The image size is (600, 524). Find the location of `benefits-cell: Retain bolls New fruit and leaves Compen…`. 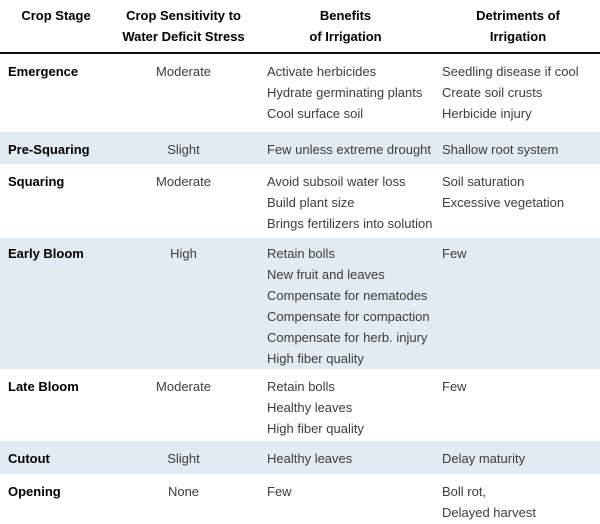

benefits-cell: Retain bolls New fruit and leaves Compen… is located at coordinates (348, 306).